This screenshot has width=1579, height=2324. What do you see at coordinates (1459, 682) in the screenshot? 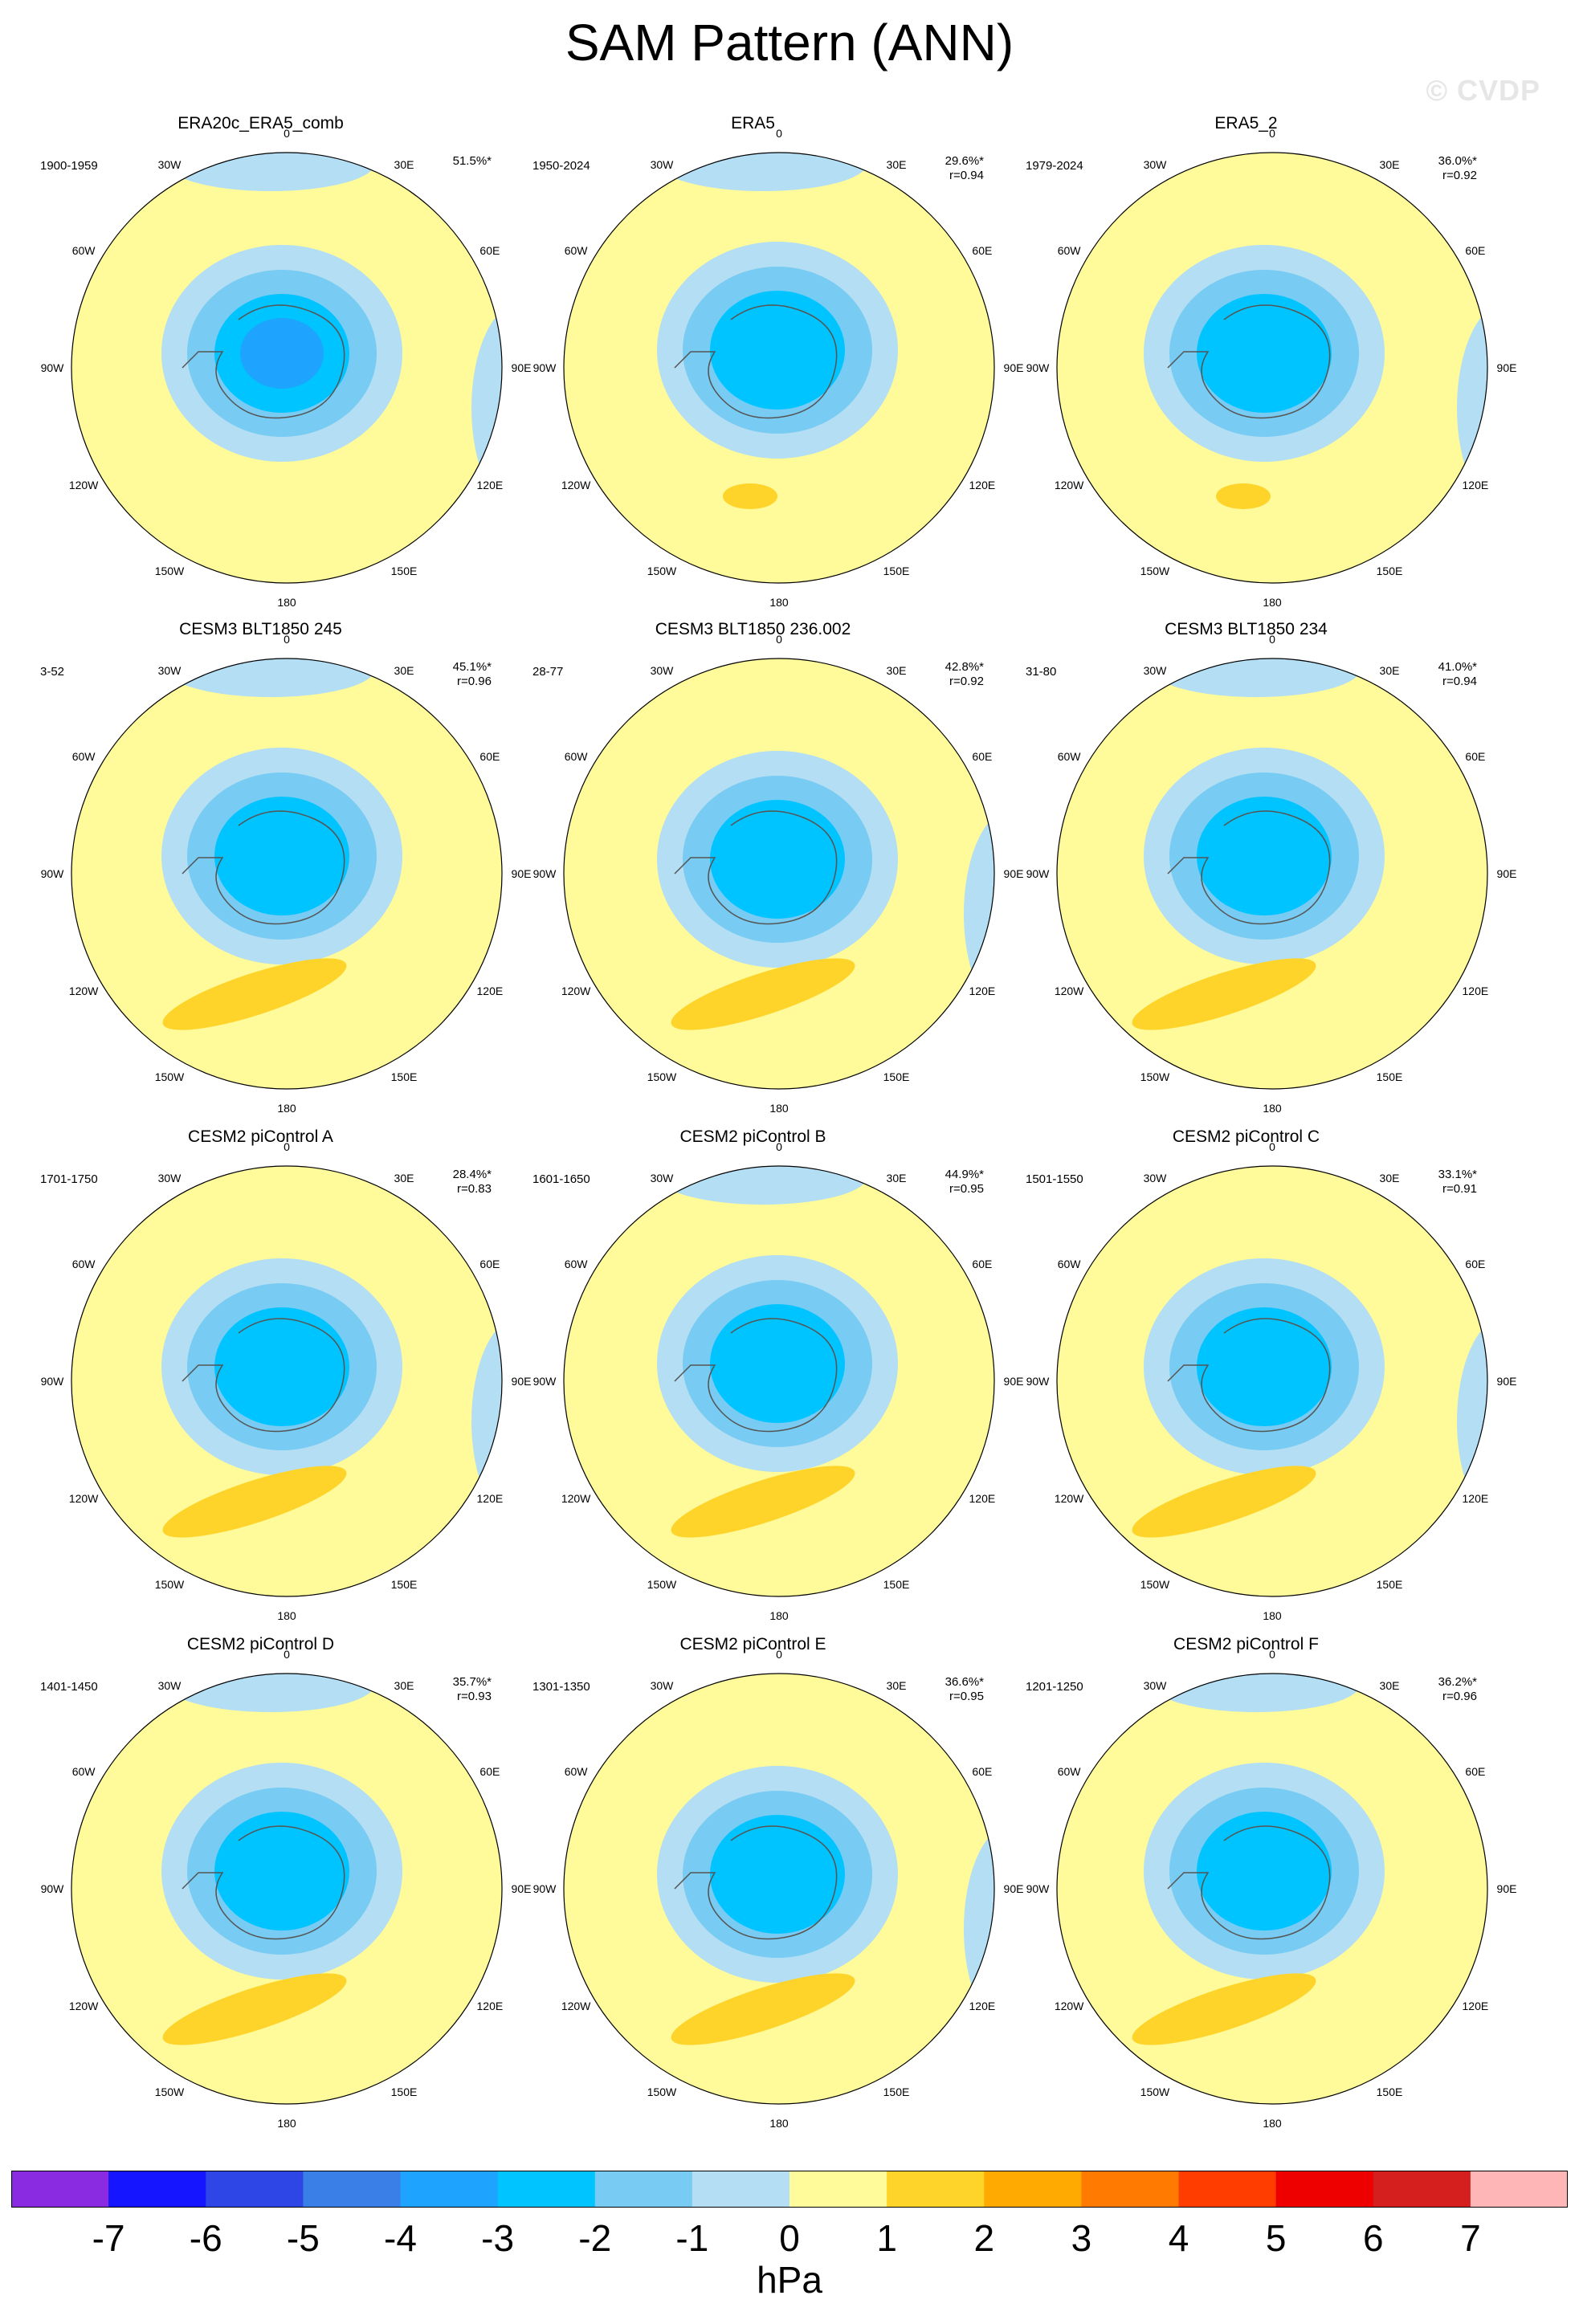
I see `panel-pattern-correlation: r=0.94` at bounding box center [1459, 682].